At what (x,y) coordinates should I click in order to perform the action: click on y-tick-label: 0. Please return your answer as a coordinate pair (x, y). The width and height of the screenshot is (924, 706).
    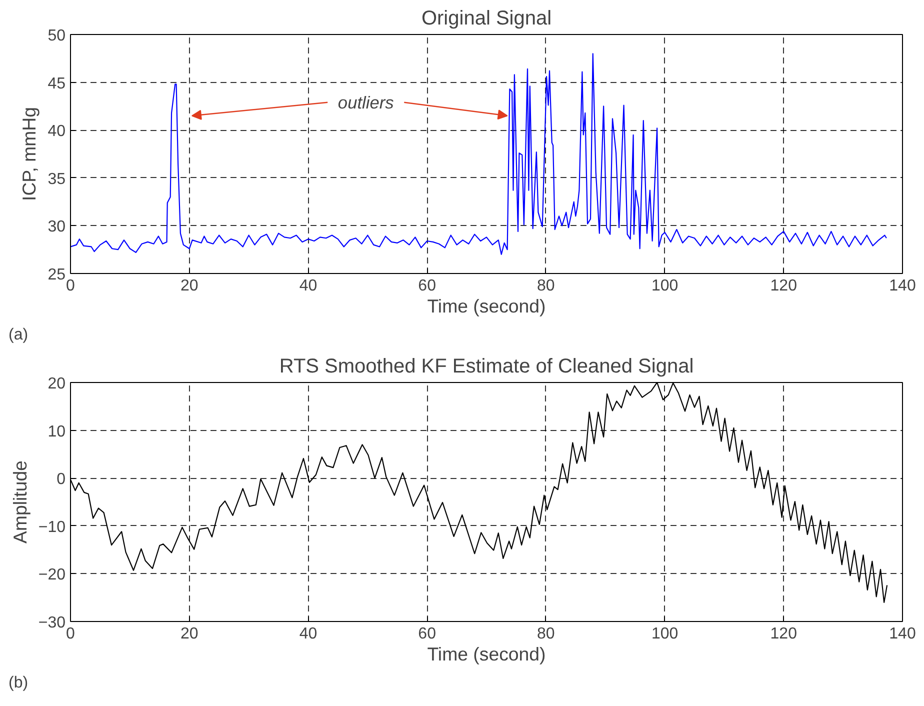
    Looking at the image, I should click on (61, 479).